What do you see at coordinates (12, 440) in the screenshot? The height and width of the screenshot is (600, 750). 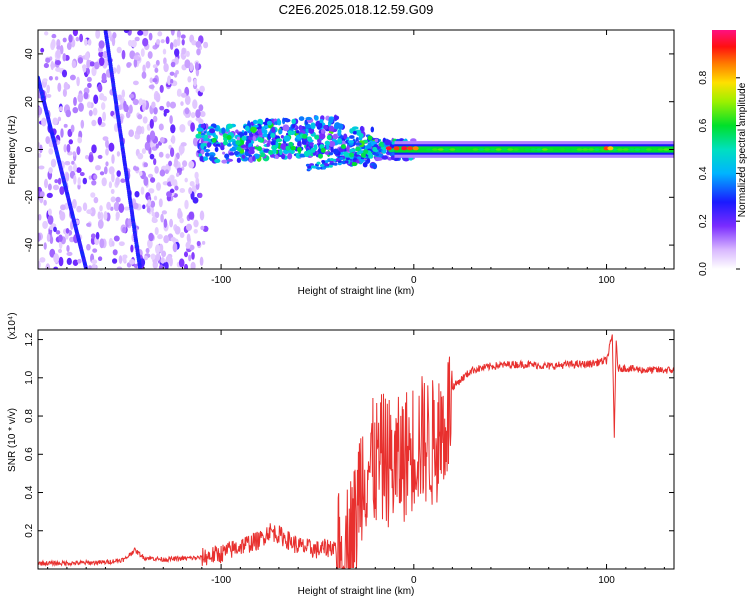 I see `snr-y-axis-label: SNR (10 * v/v)` at bounding box center [12, 440].